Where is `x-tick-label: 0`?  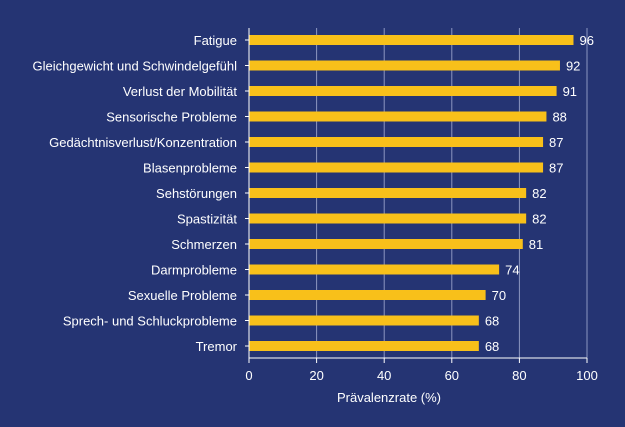
x-tick-label: 0 is located at coordinates (248, 375).